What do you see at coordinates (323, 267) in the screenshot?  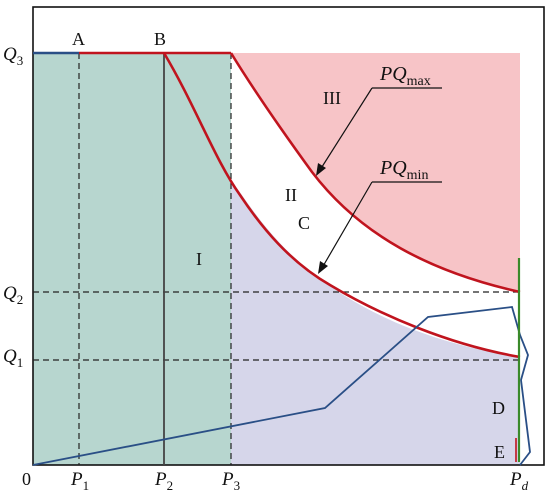 I see `pq-min-arrow-head` at bounding box center [323, 267].